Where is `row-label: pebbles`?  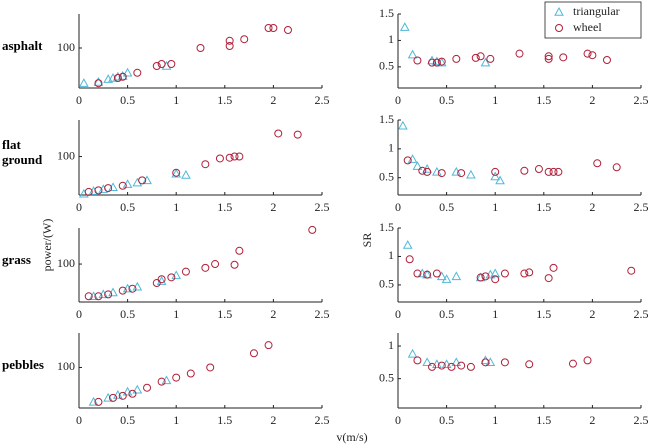 row-label: pebbles is located at coordinates (23, 364).